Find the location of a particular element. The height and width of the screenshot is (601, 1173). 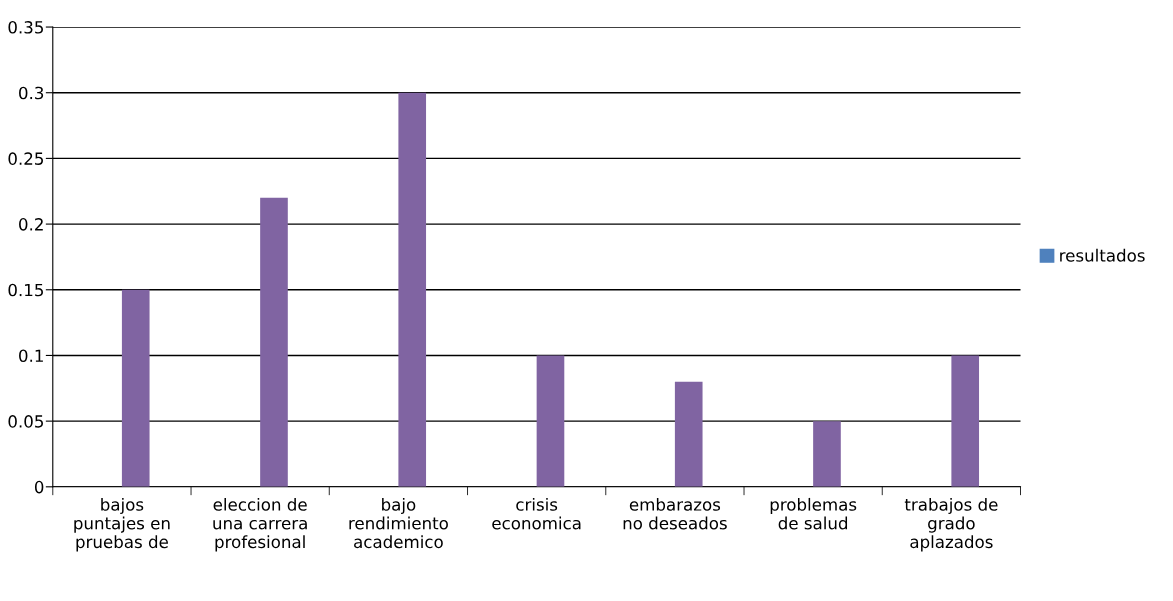

x-tick-label: trabajos de grado aplazados is located at coordinates (951, 524).